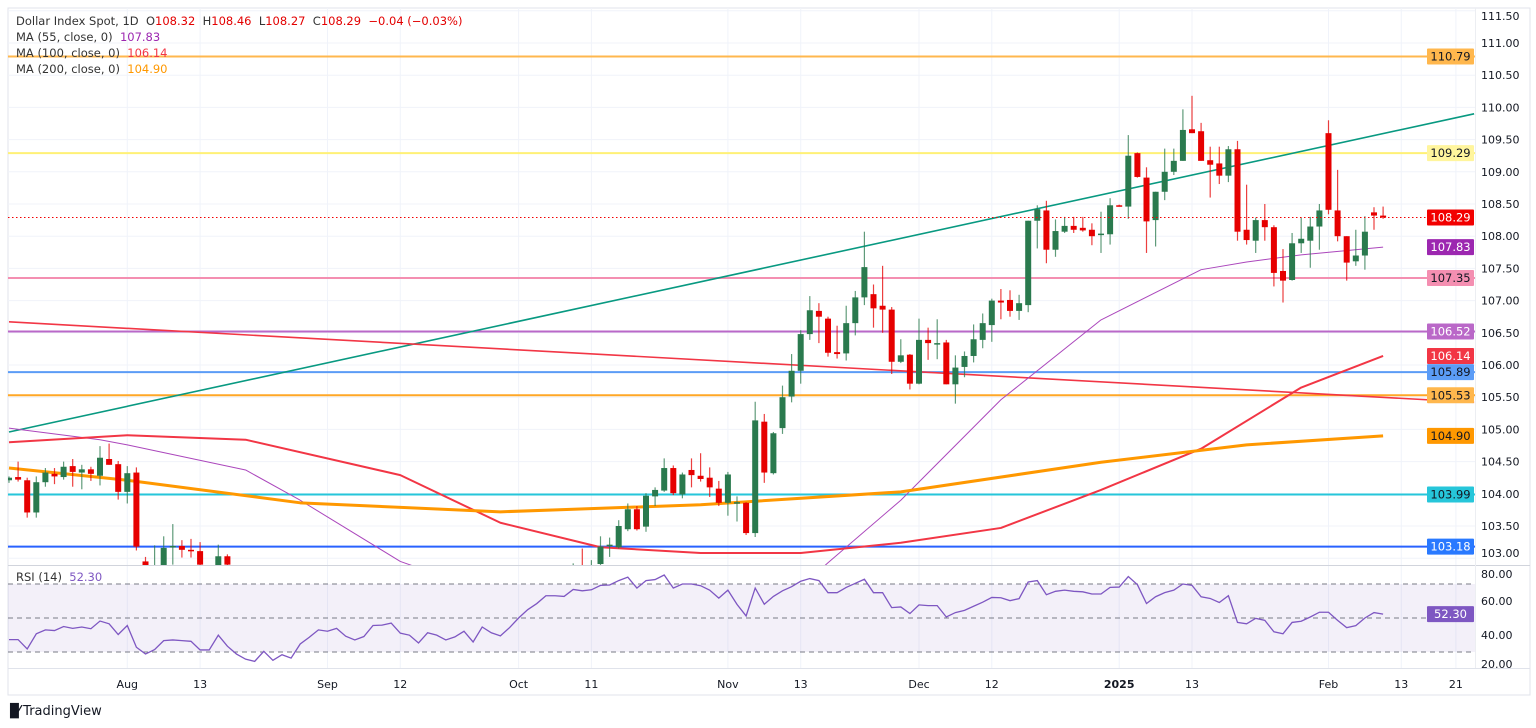 This screenshot has width=1536, height=728. I want to click on price-badge: 109.29, so click(1450, 153).